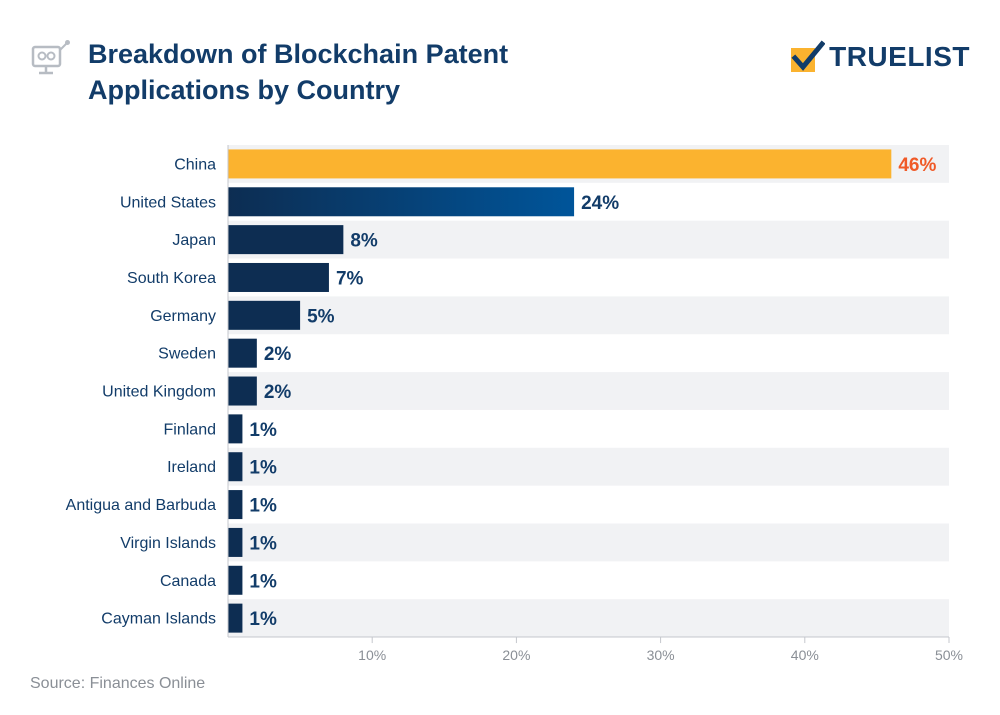  Describe the element at coordinates (187, 354) in the screenshot. I see `category-label: Sweden` at that location.